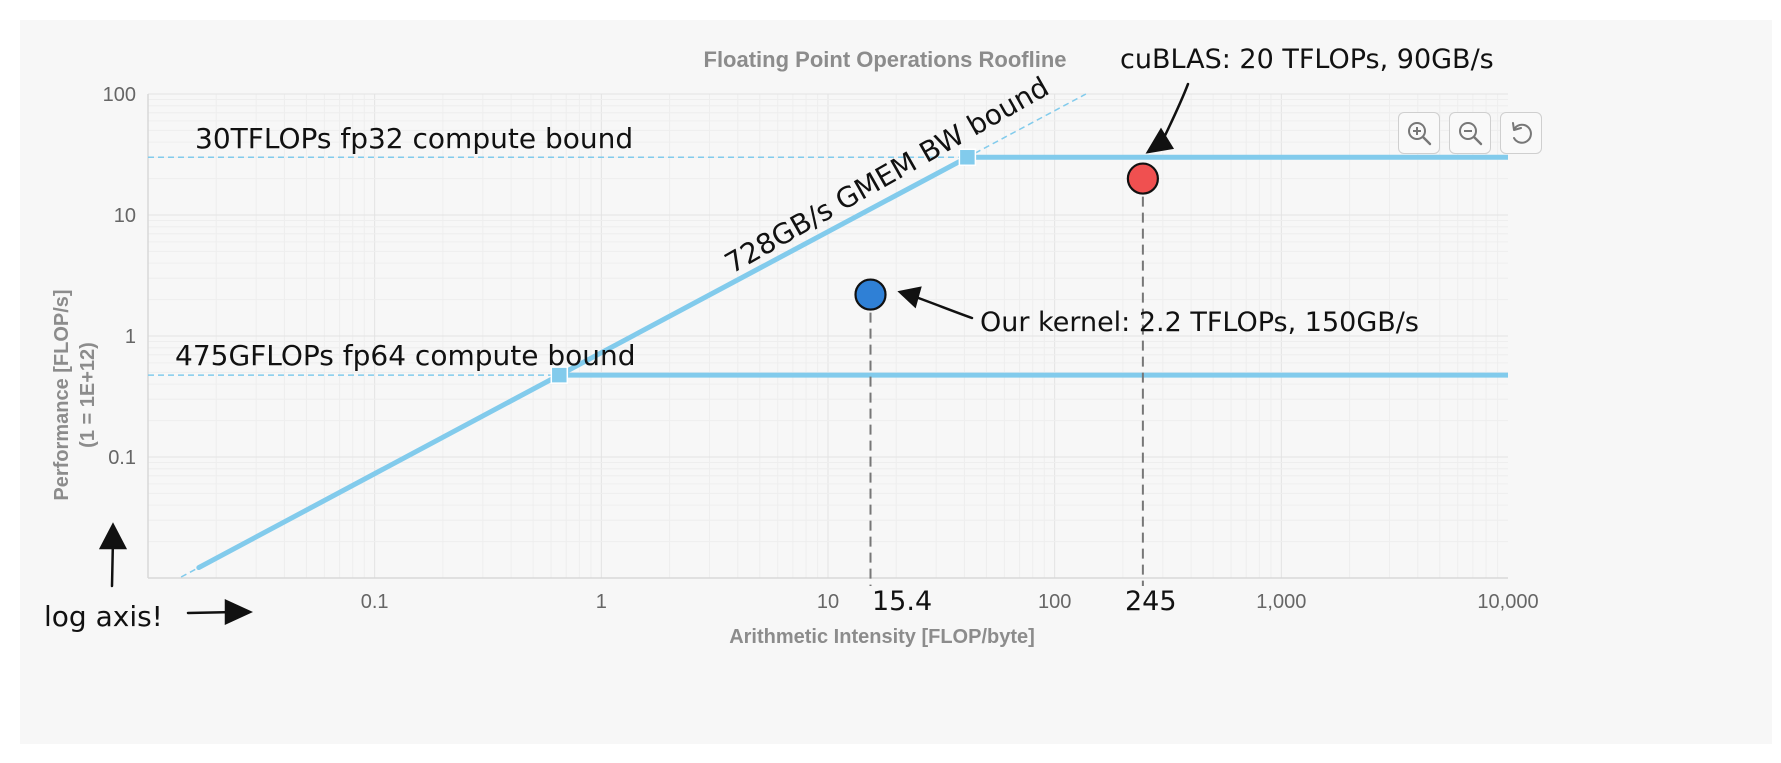 This screenshot has width=1781, height=763. Describe the element at coordinates (130, 337) in the screenshot. I see `y-tick-label: 1` at that location.